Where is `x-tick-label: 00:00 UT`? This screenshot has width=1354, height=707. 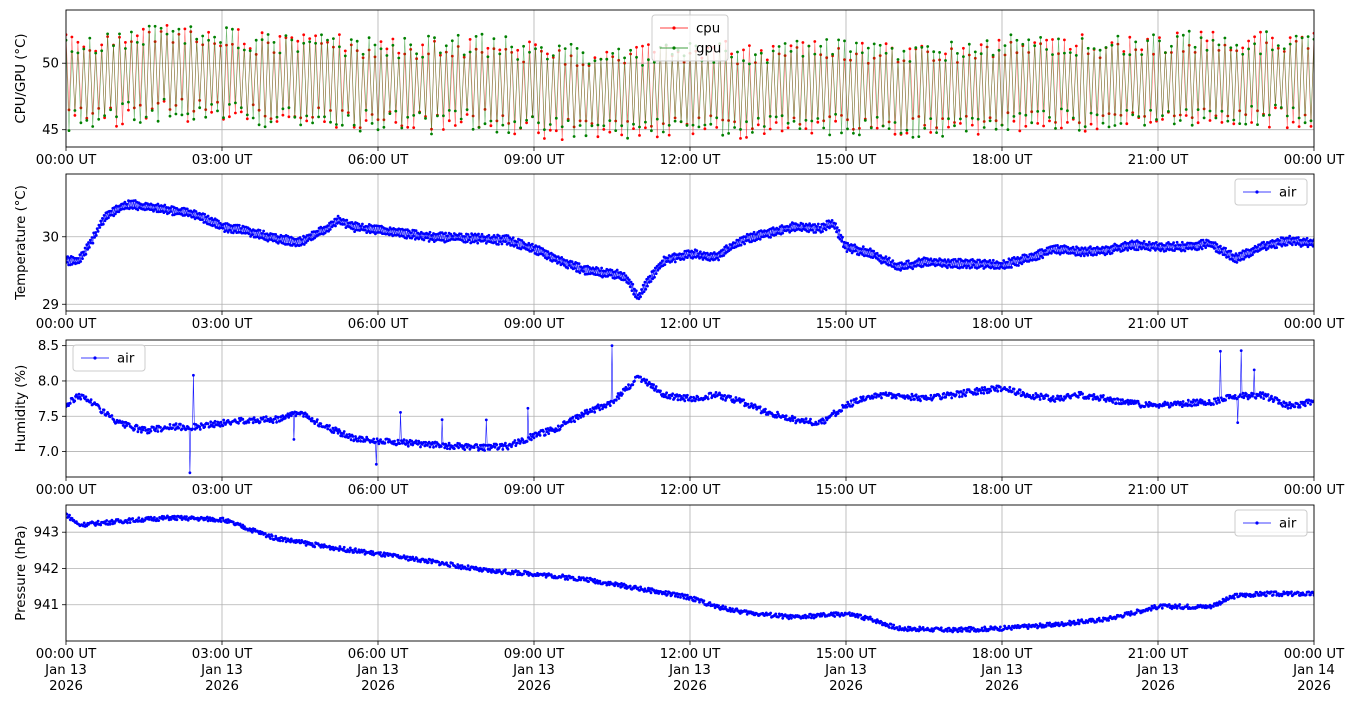 x-tick-label: 00:00 UT is located at coordinates (66, 490).